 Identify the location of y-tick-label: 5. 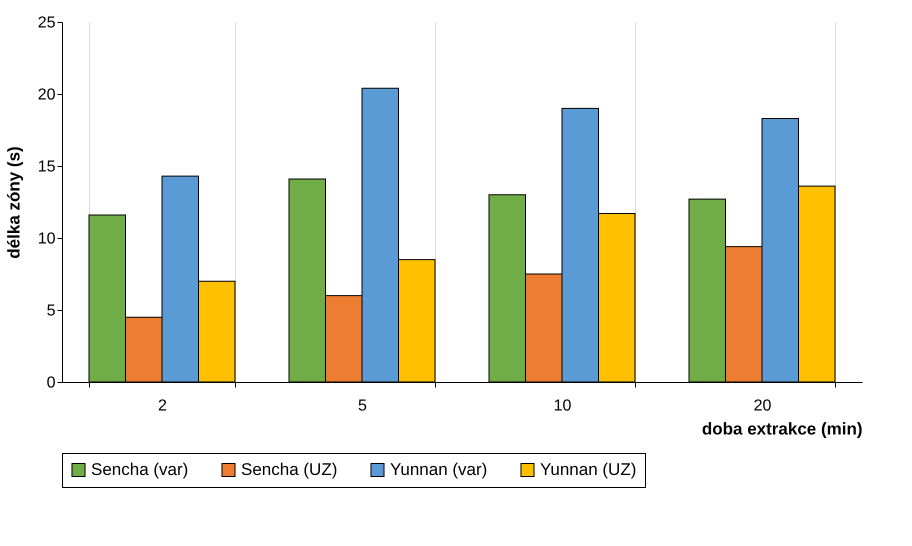
(51, 311).